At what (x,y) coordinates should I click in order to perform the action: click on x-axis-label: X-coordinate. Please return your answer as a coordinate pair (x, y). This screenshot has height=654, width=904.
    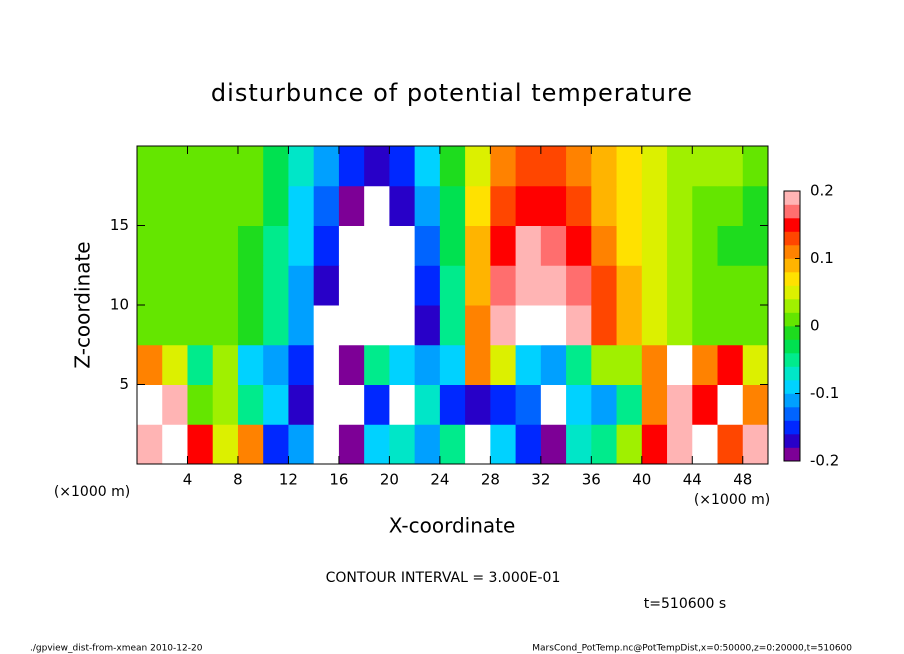
    Looking at the image, I should click on (452, 526).